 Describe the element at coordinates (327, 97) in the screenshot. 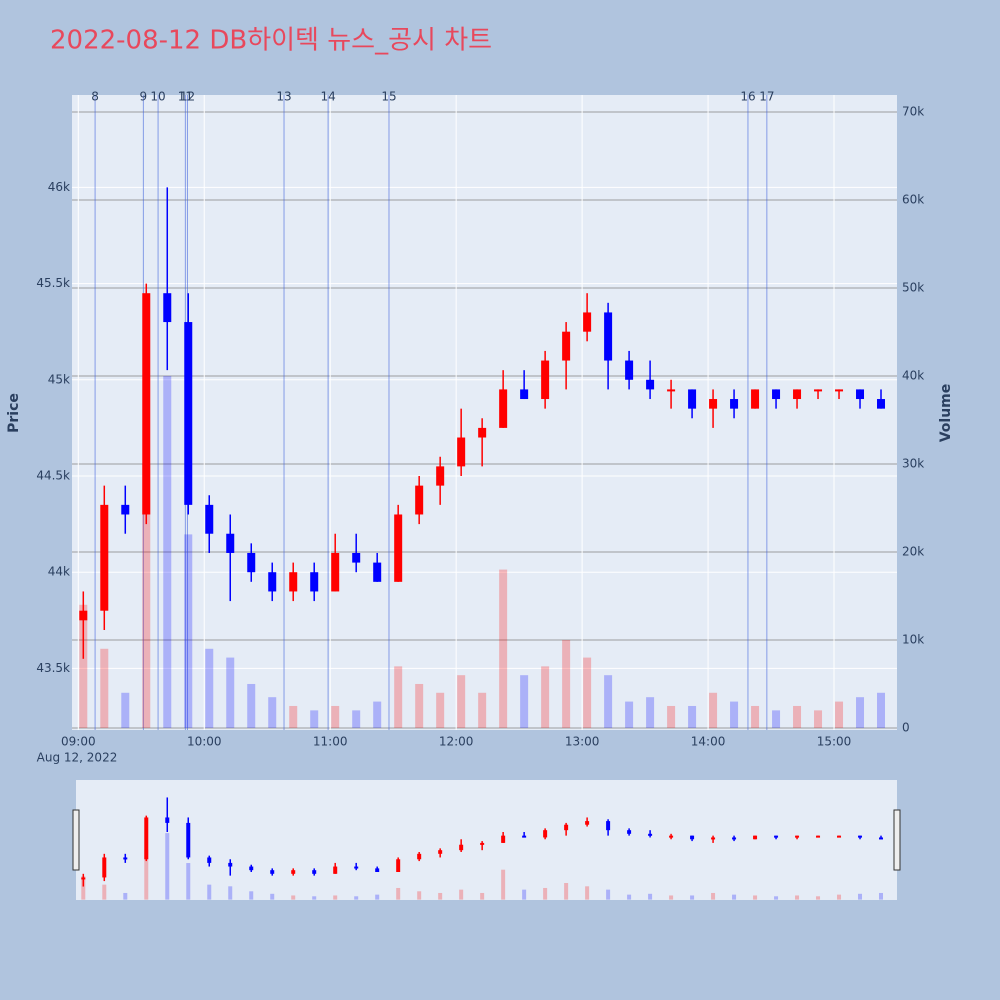

I see `event-label: 14` at that location.